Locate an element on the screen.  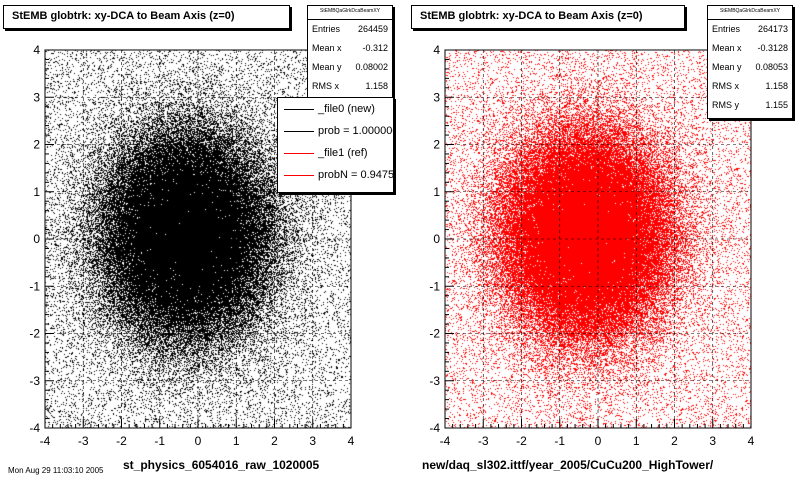
left-x-axis-label: st_physics_6054016_raw_1020005 is located at coordinates (221, 465).